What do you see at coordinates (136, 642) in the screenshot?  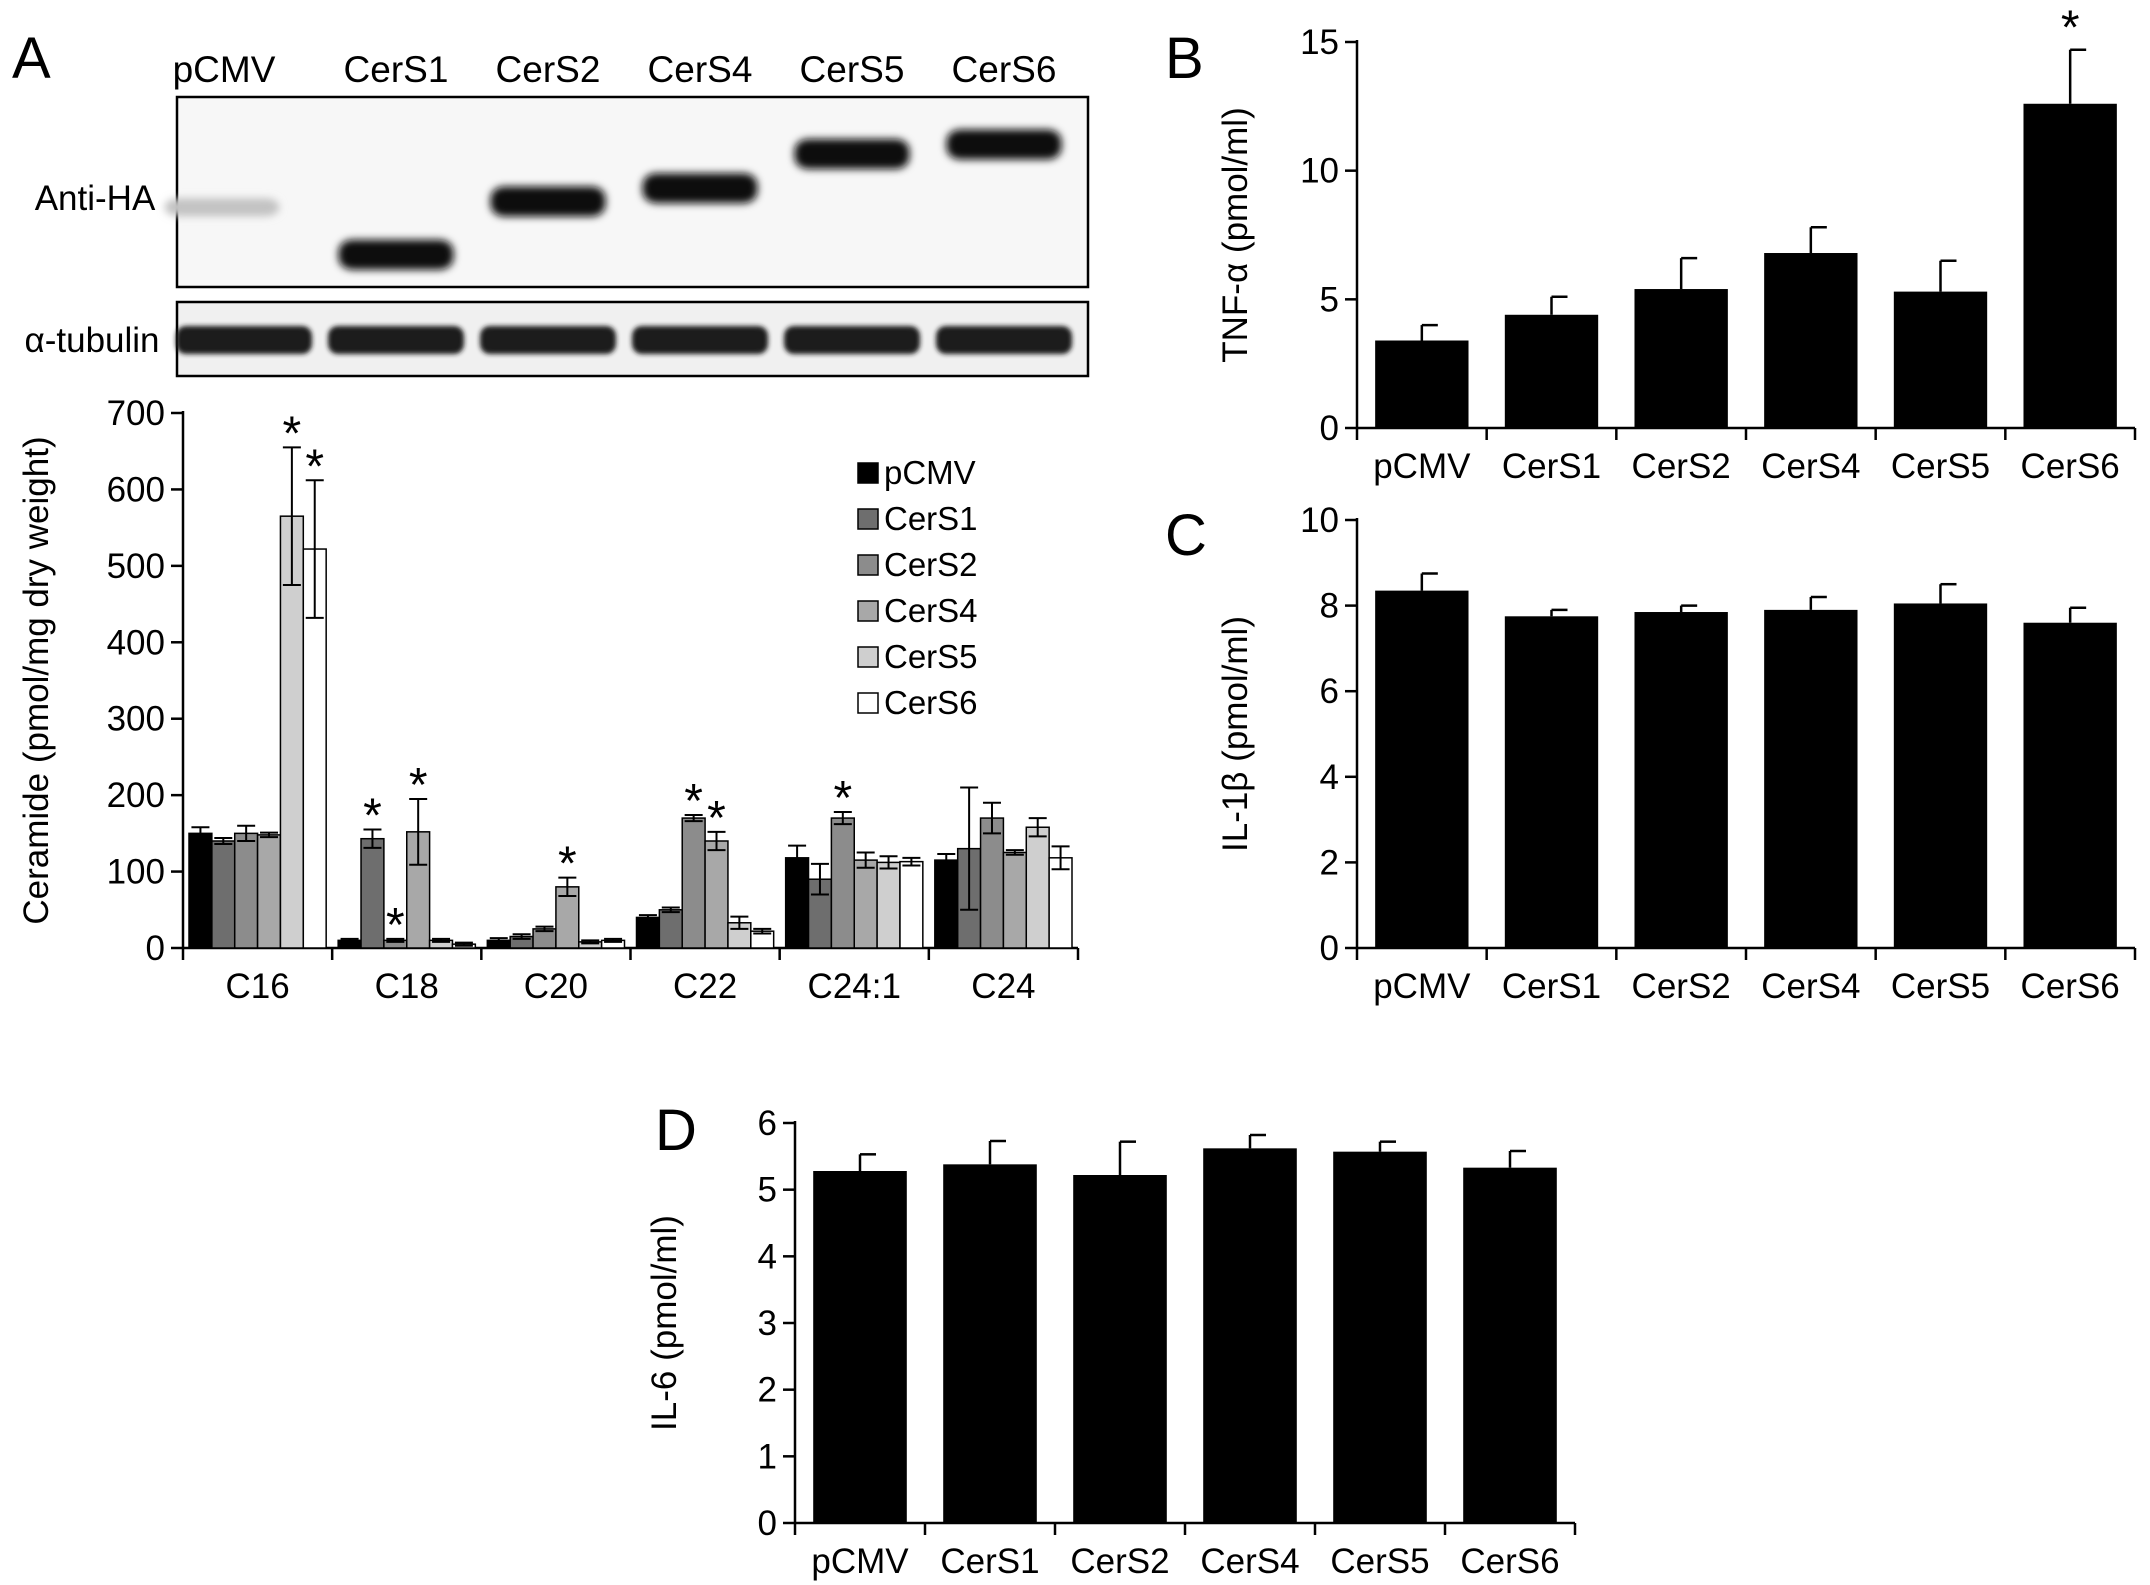 I see `y-tick-label: 400` at bounding box center [136, 642].